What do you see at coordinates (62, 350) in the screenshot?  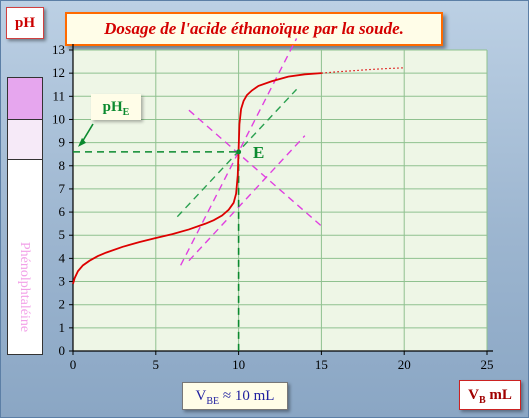 I see `y-tick-label: 0` at bounding box center [62, 350].